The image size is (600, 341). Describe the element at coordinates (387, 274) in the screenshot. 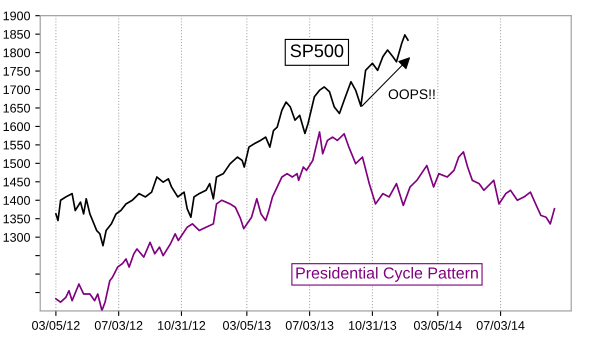

I see `text: Presidential Cycle Pattern` at that location.